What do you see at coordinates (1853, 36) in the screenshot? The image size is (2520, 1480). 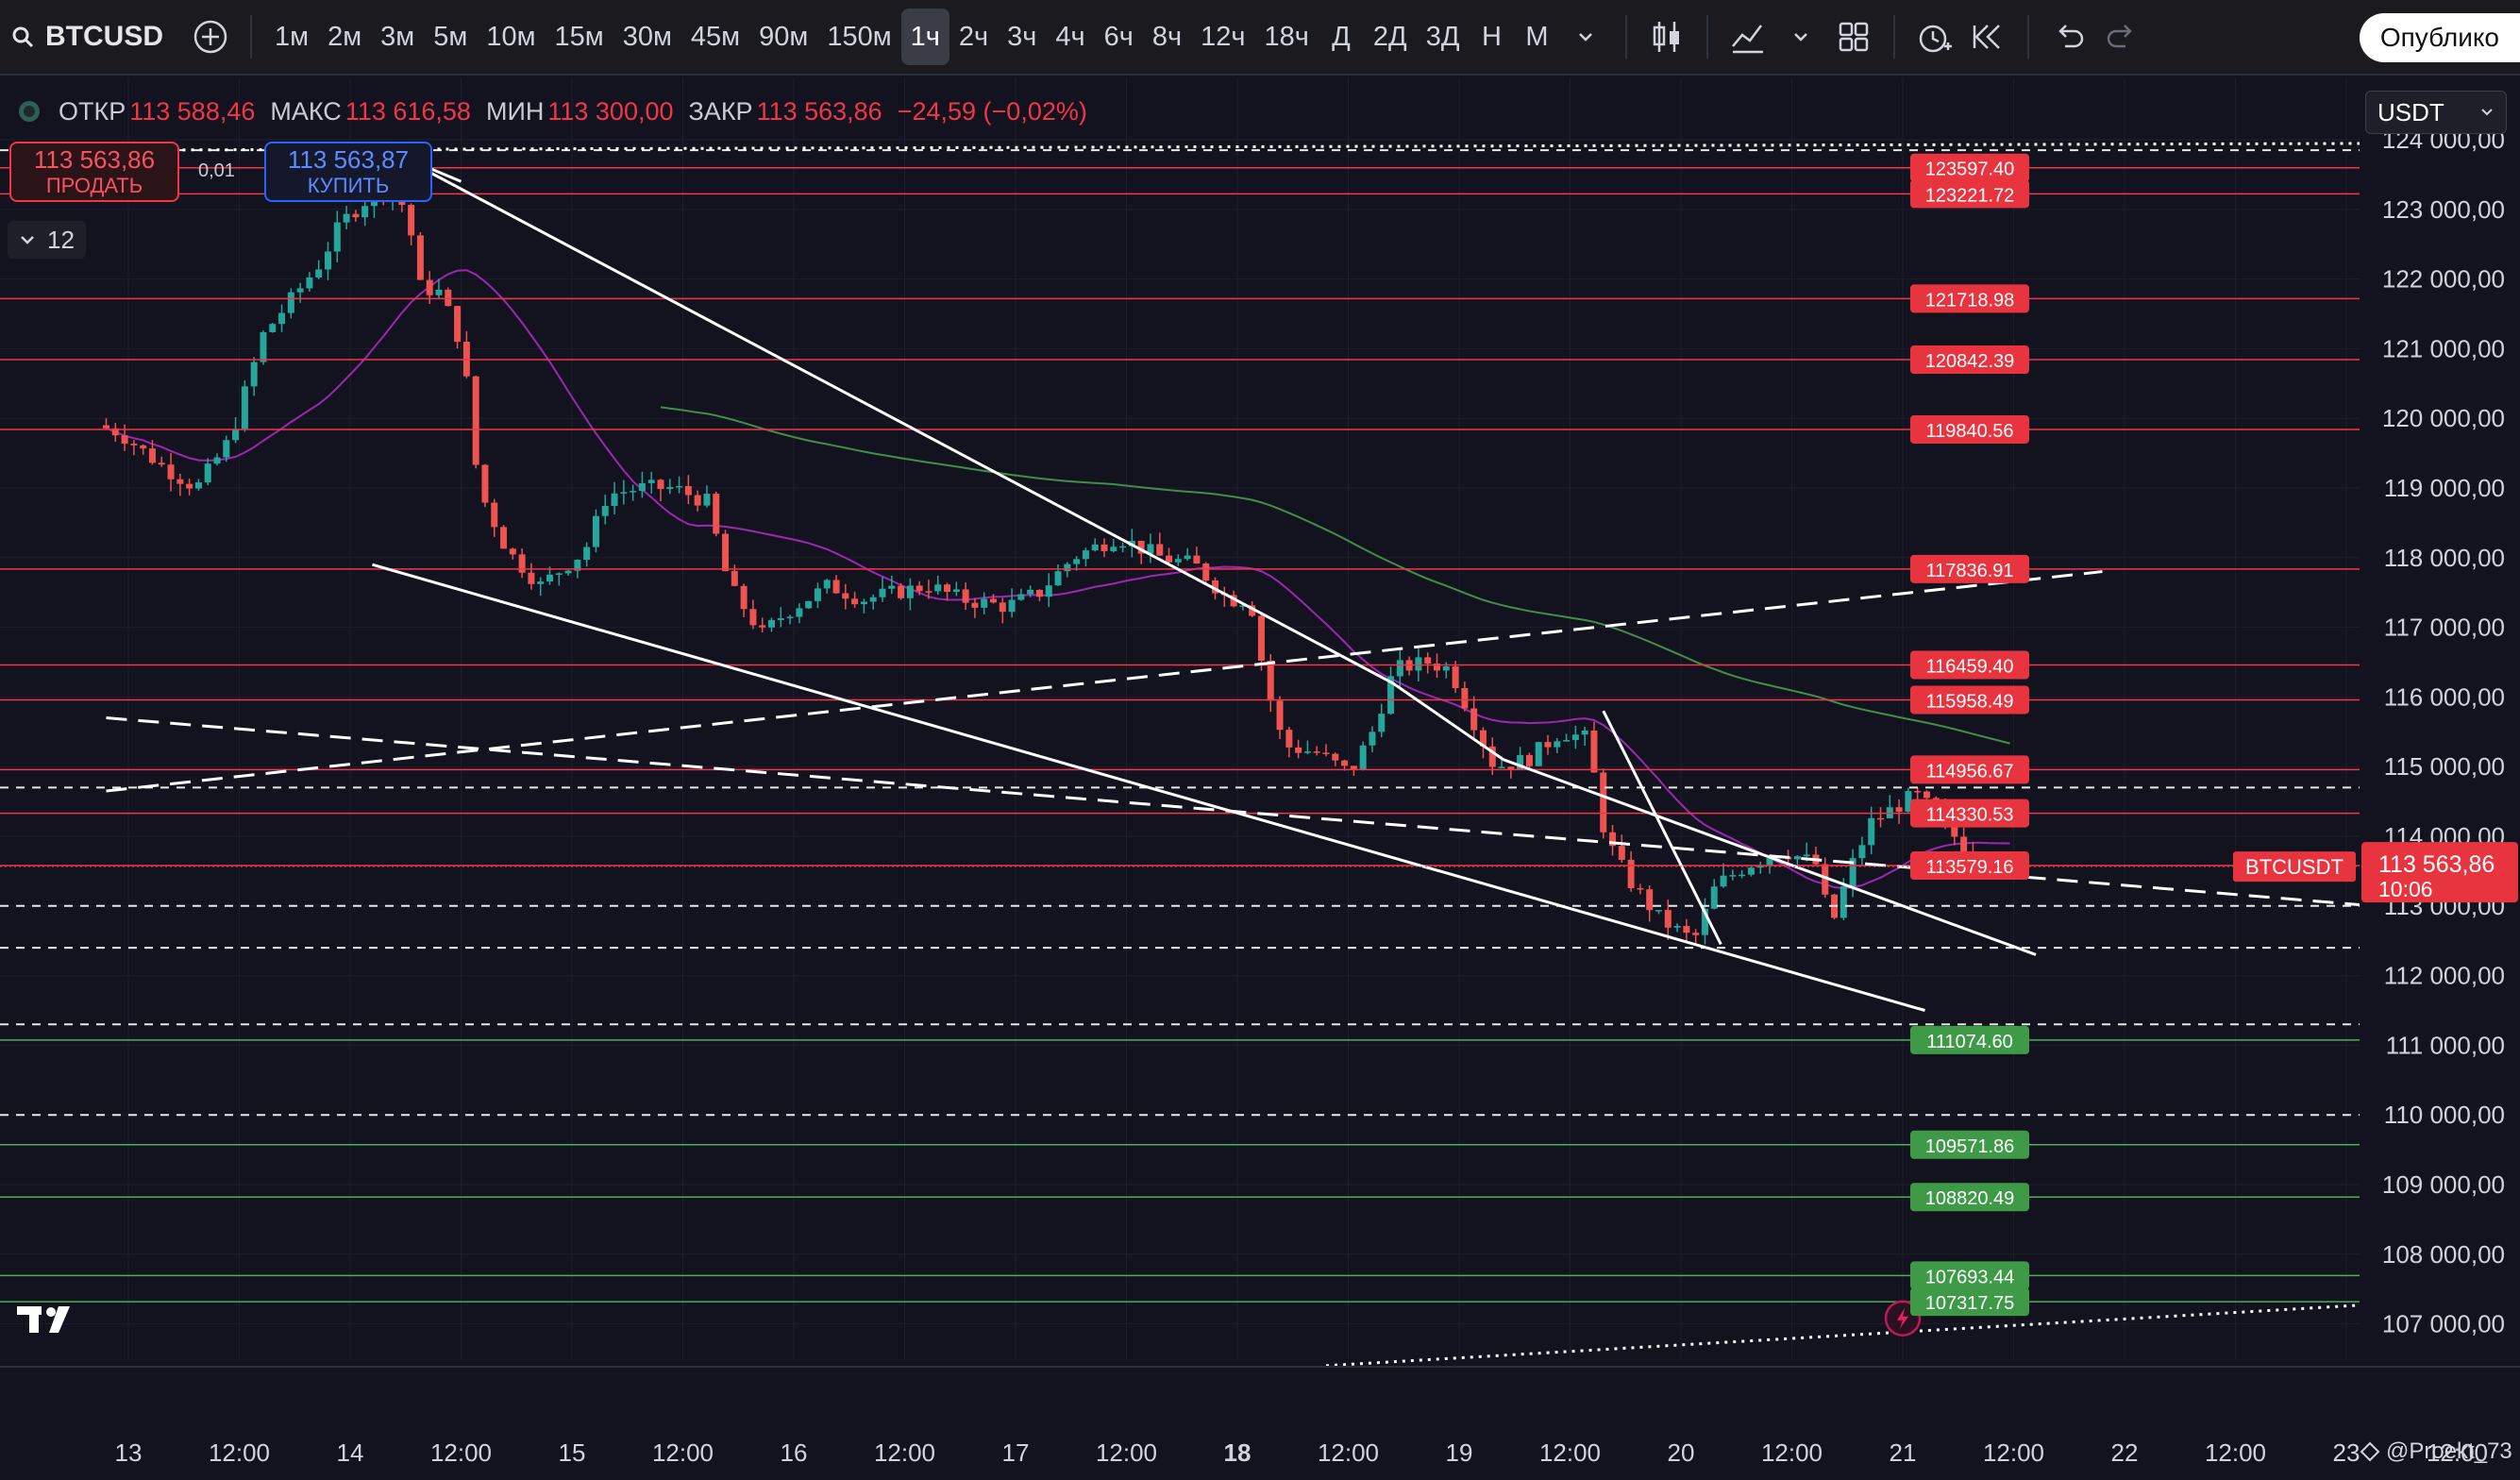 I see `layout-button` at bounding box center [1853, 36].